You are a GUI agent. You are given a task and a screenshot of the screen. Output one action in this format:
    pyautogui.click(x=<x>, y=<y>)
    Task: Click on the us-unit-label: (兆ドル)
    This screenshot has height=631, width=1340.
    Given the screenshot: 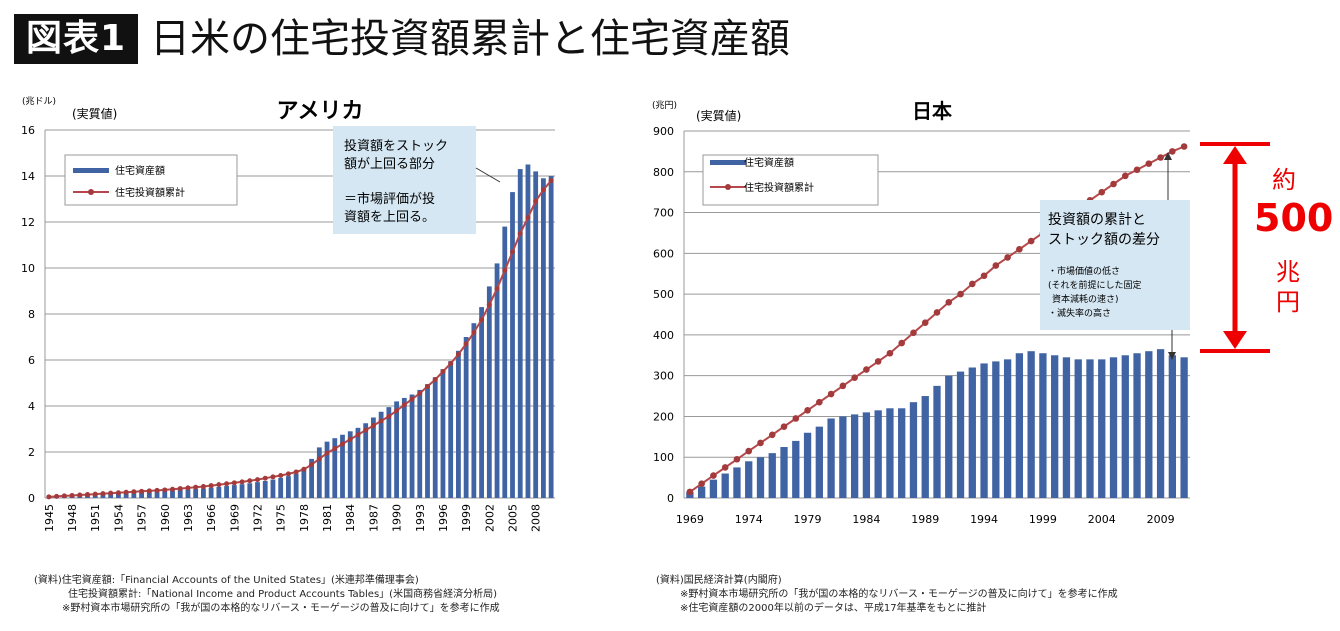 What is the action you would take?
    pyautogui.click(x=39, y=101)
    